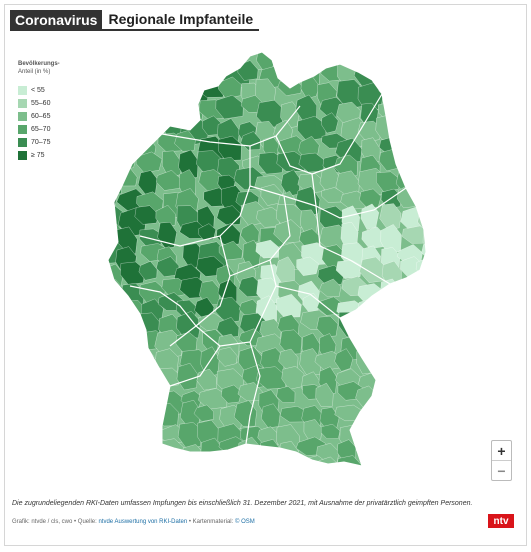 The image size is (531, 552). I want to click on zoom-out-button: −, so click(501, 470).